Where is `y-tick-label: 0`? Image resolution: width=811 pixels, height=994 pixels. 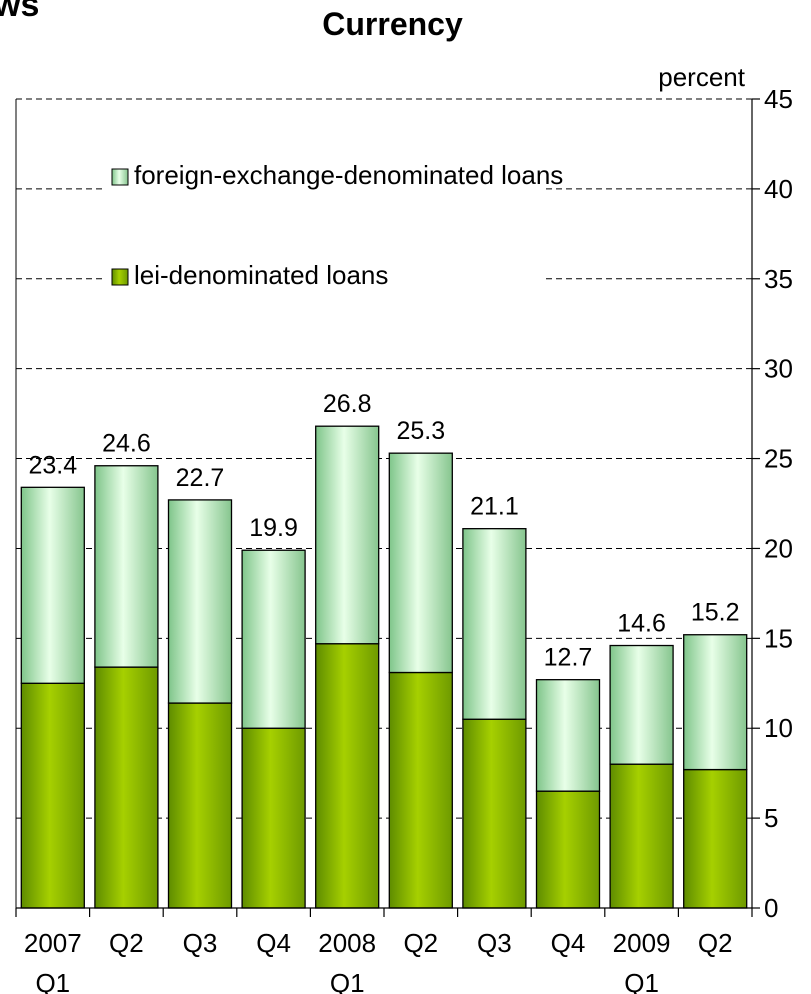
y-tick-label: 0 is located at coordinates (771, 908).